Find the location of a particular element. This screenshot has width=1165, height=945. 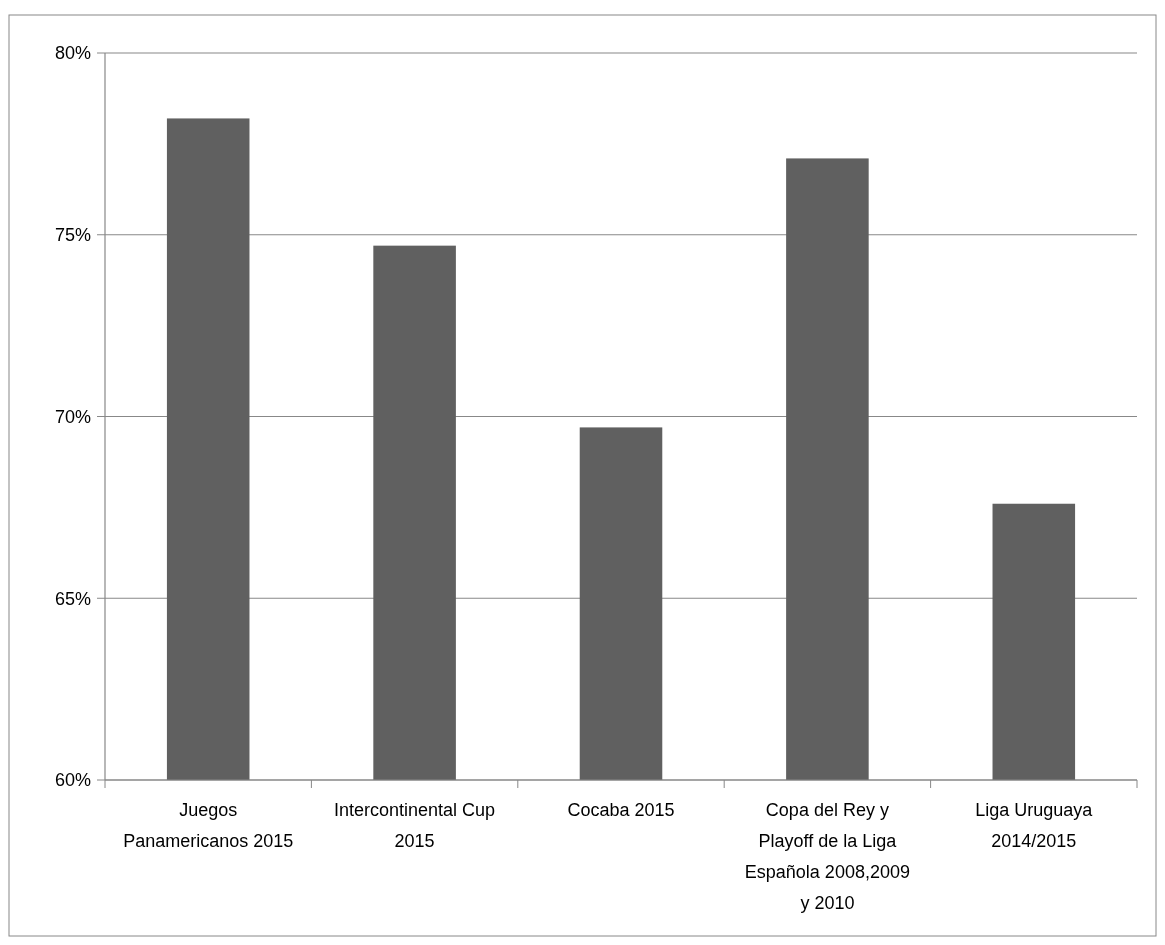

x-tick-label: Cocaba 2015 is located at coordinates (621, 810).